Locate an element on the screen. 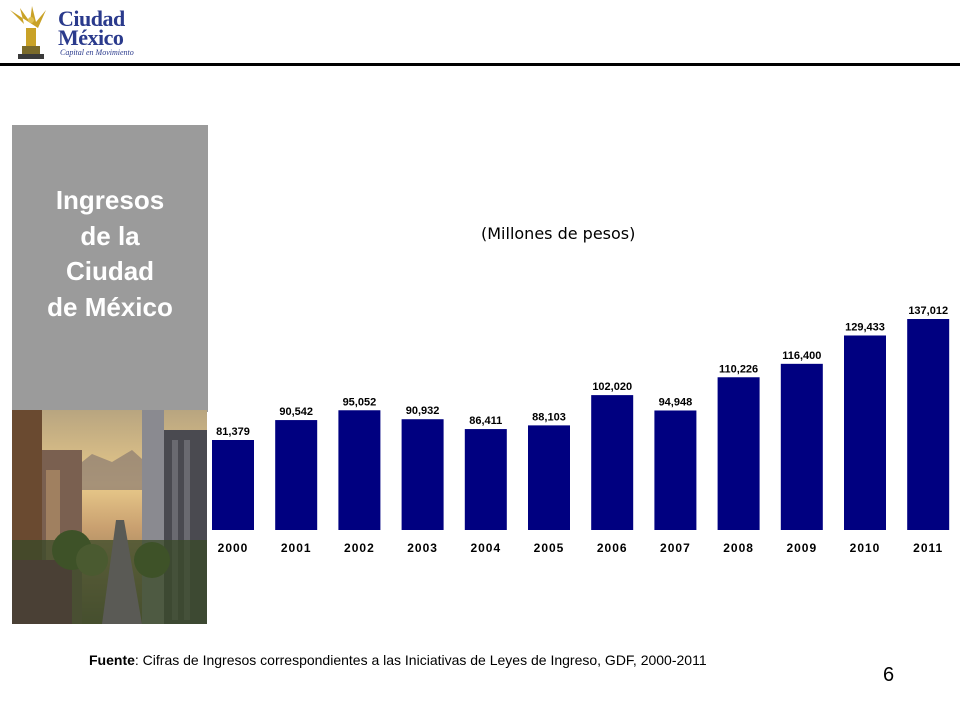 This screenshot has width=960, height=720. x-tick-label-2006: 2006 is located at coordinates (612, 548).